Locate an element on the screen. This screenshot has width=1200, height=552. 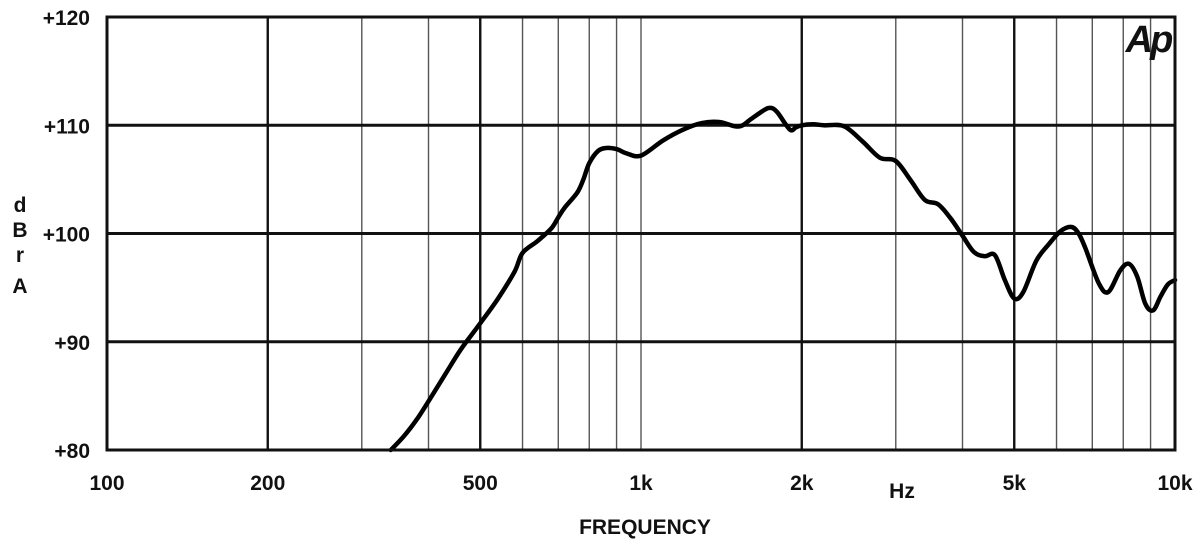
y-tick-label: +100 is located at coordinates (66, 235).